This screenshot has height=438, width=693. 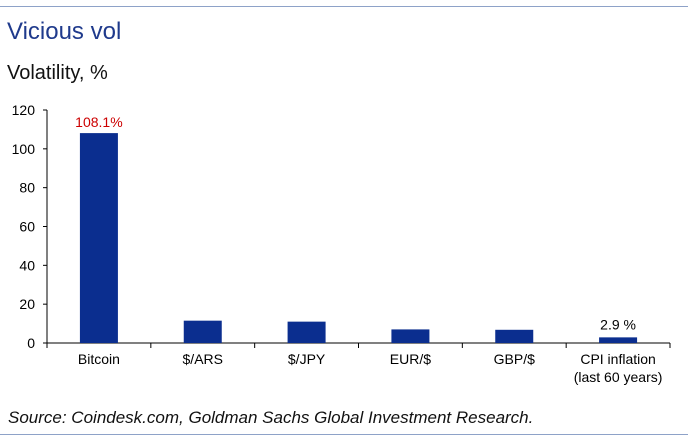 I want to click on y-tick-label: 20, so click(x=27, y=304).